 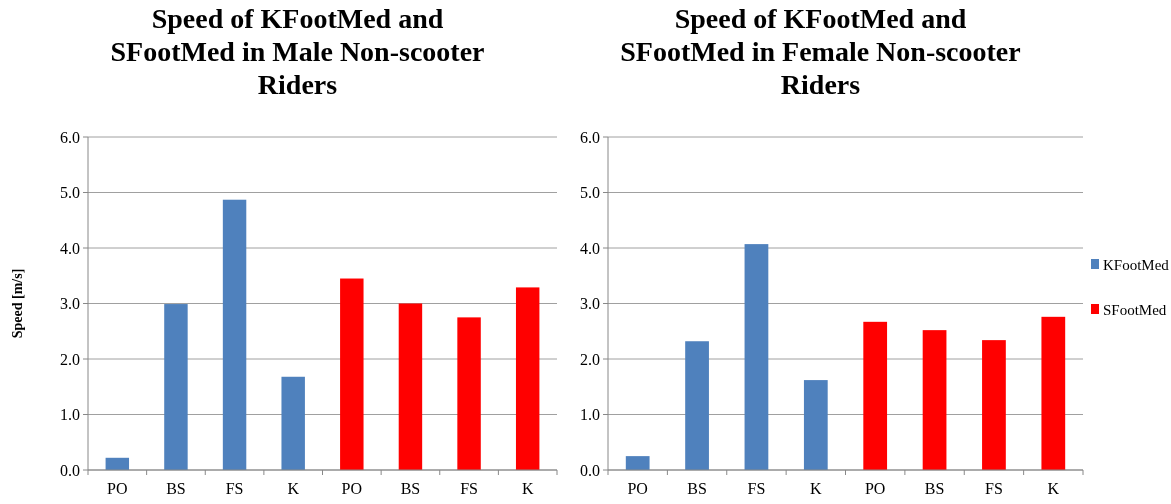 I want to click on legend-label: KFootMed, so click(x=1136, y=265).